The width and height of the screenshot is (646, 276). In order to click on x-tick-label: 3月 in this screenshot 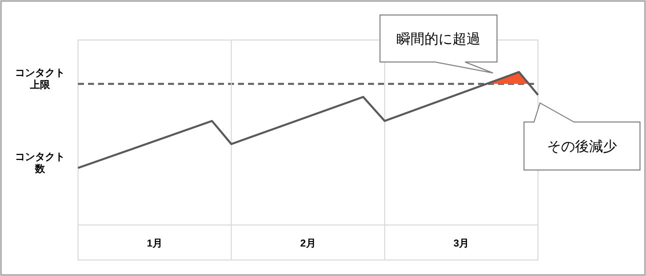, I will do `click(462, 244)`.